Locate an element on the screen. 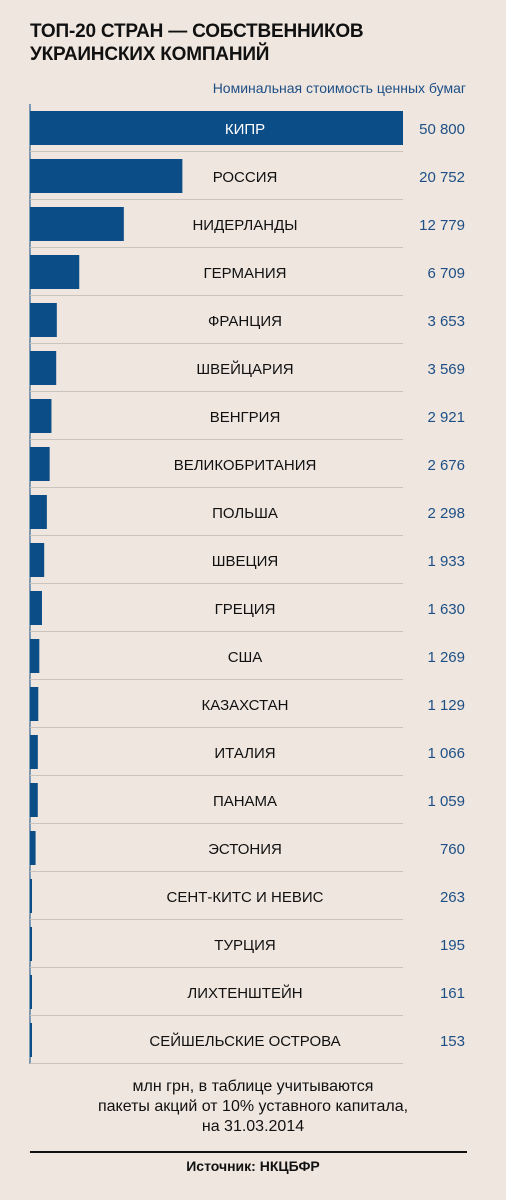 The height and width of the screenshot is (1200, 506). value-label-13: 1 066 is located at coordinates (446, 753).